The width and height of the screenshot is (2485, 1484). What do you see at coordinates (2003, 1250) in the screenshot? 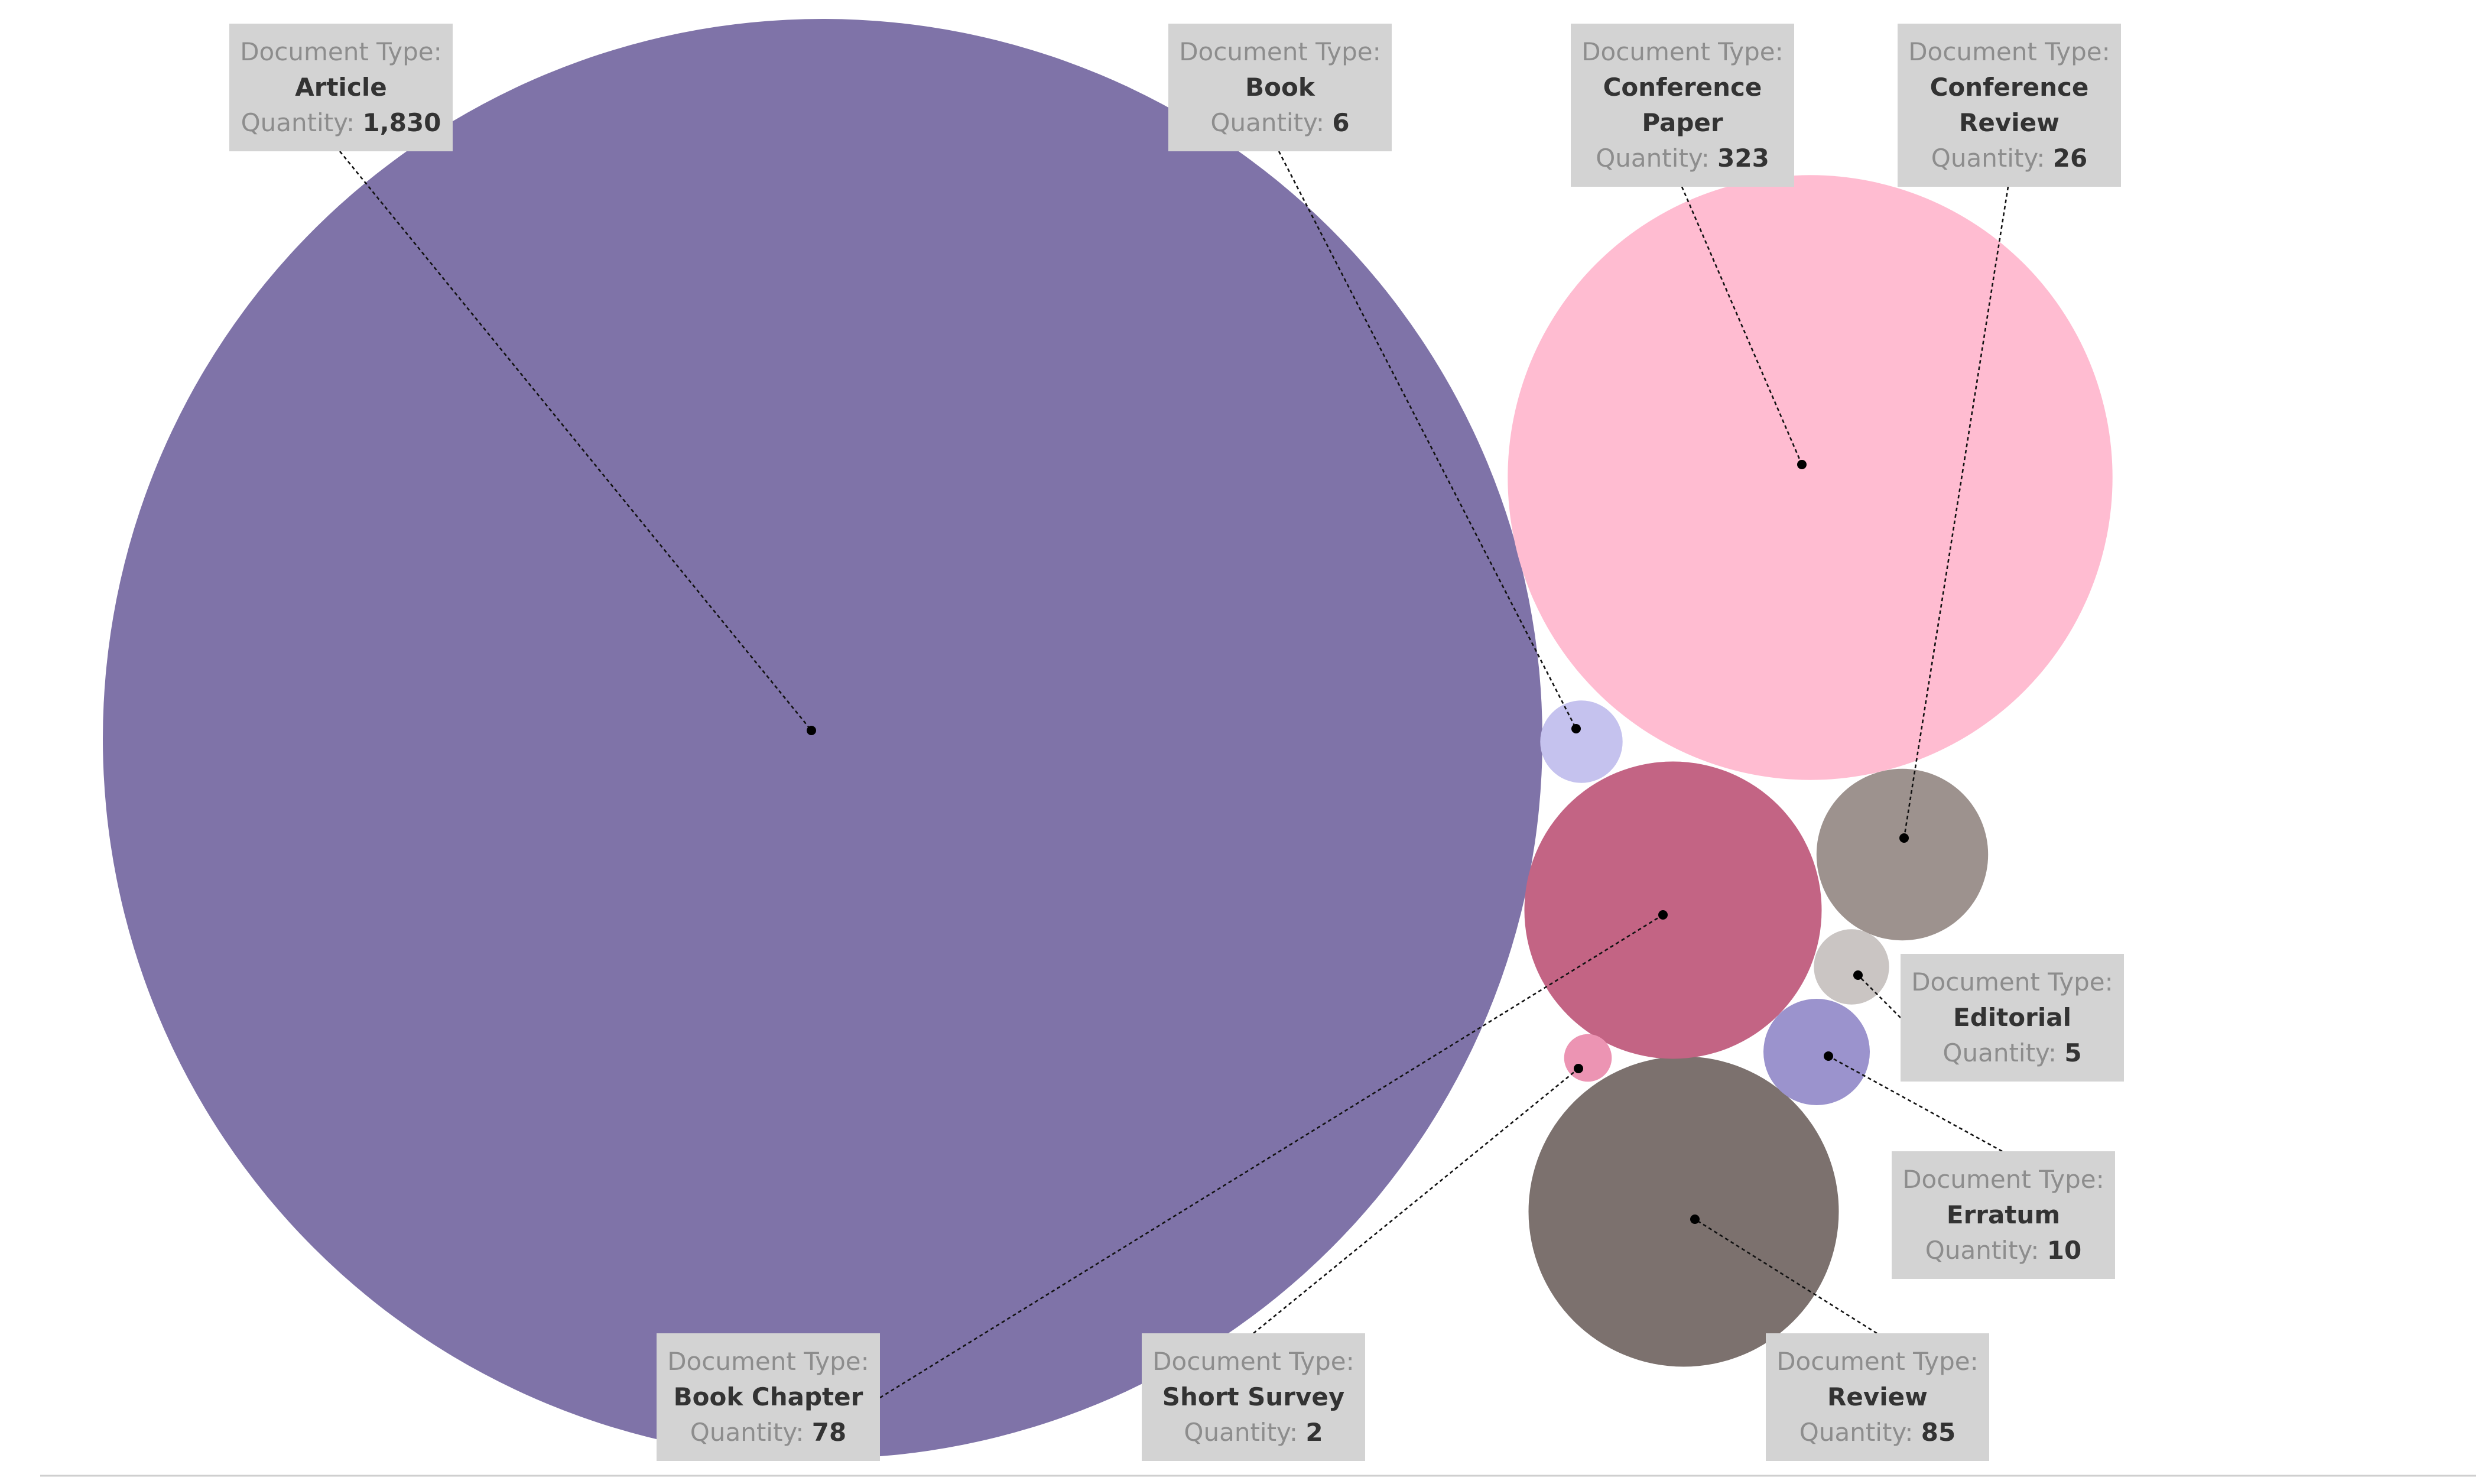
I see `tooltip-quantity: Quantity: 10` at bounding box center [2003, 1250].